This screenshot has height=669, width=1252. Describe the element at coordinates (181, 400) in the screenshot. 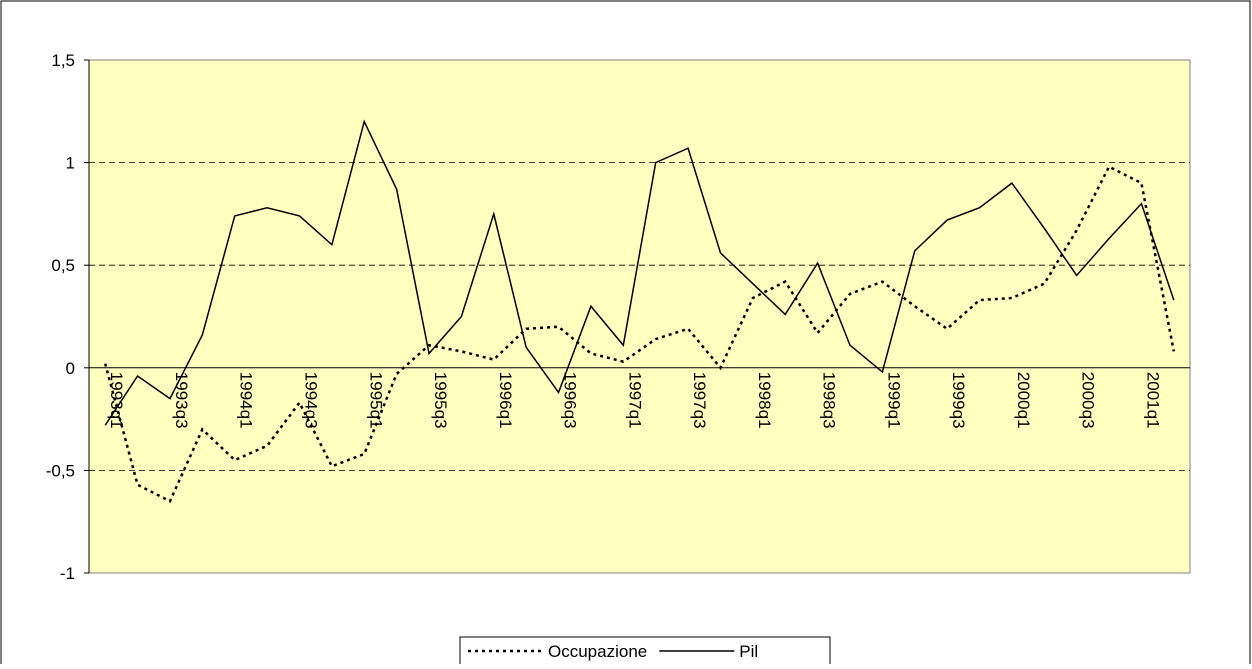

I see `x-tick-label: 1993q3` at that location.